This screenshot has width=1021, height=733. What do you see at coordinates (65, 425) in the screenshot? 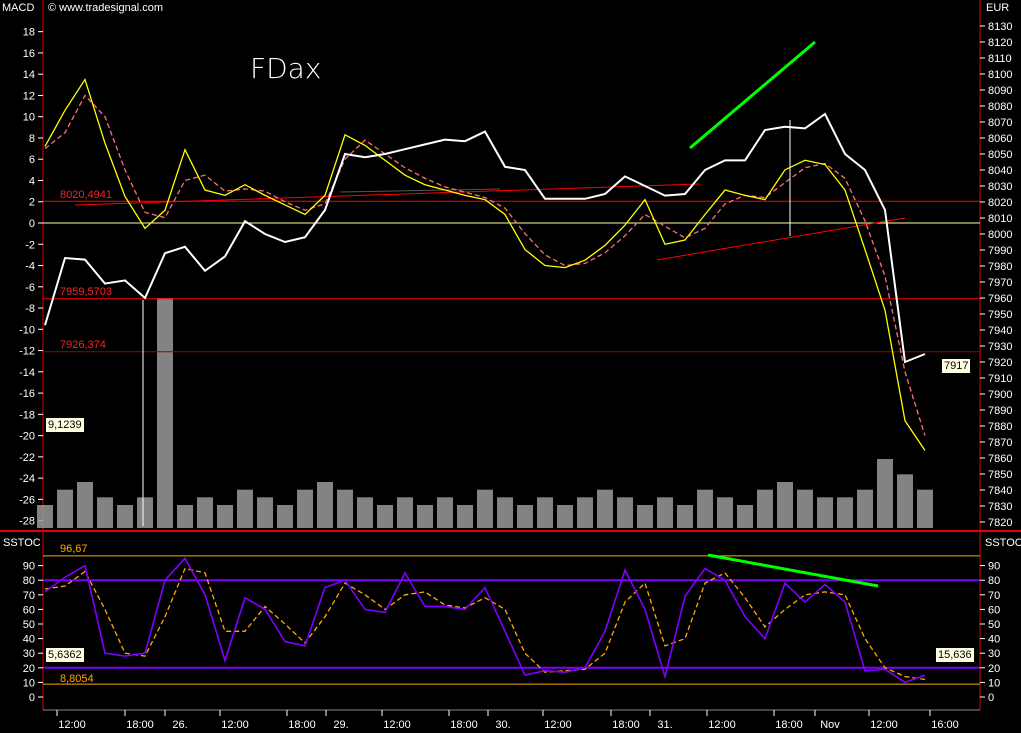
I see `macd-value-badge: 9,1239` at bounding box center [65, 425].